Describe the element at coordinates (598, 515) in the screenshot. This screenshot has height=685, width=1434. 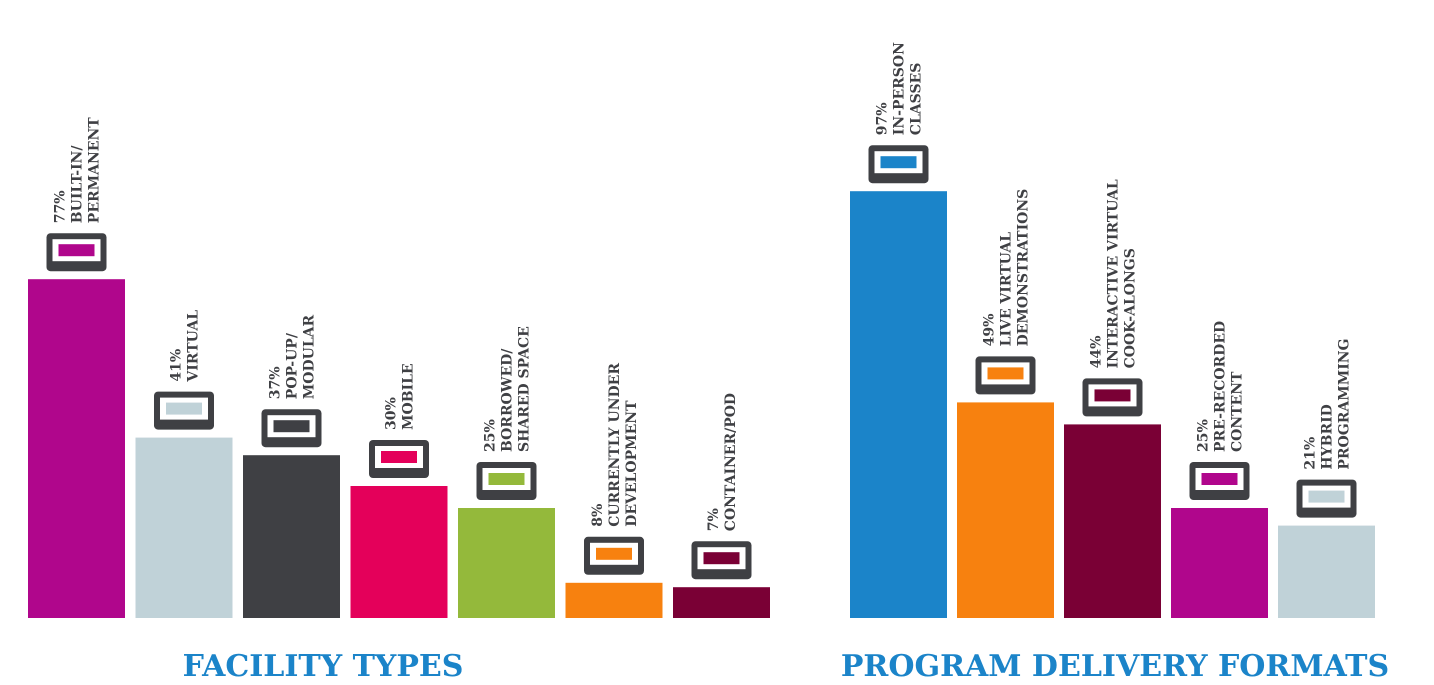
I see `value-label: 8%` at that location.